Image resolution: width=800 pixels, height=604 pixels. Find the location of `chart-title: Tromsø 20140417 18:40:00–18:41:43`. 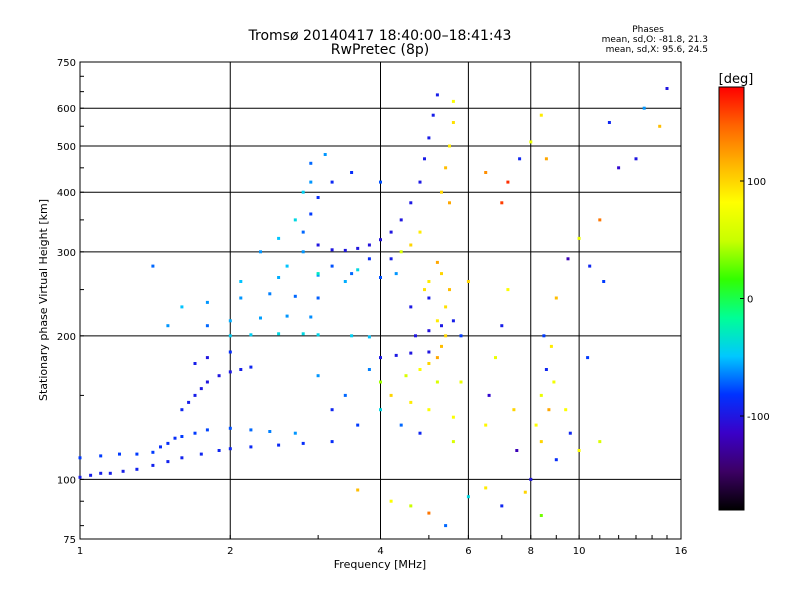

chart-title: Tromsø 20140417 18:40:00–18:41:43 is located at coordinates (380, 36).